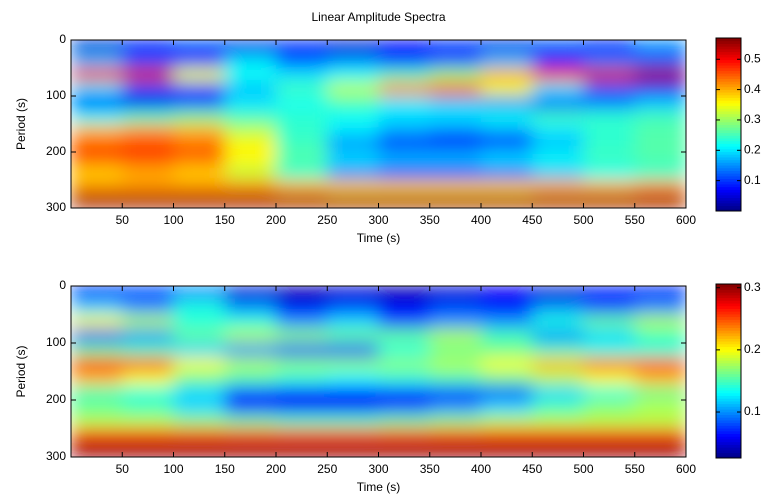 The image size is (776, 502). Describe the element at coordinates (123, 469) in the screenshot. I see `x-tick-label: 50` at that location.